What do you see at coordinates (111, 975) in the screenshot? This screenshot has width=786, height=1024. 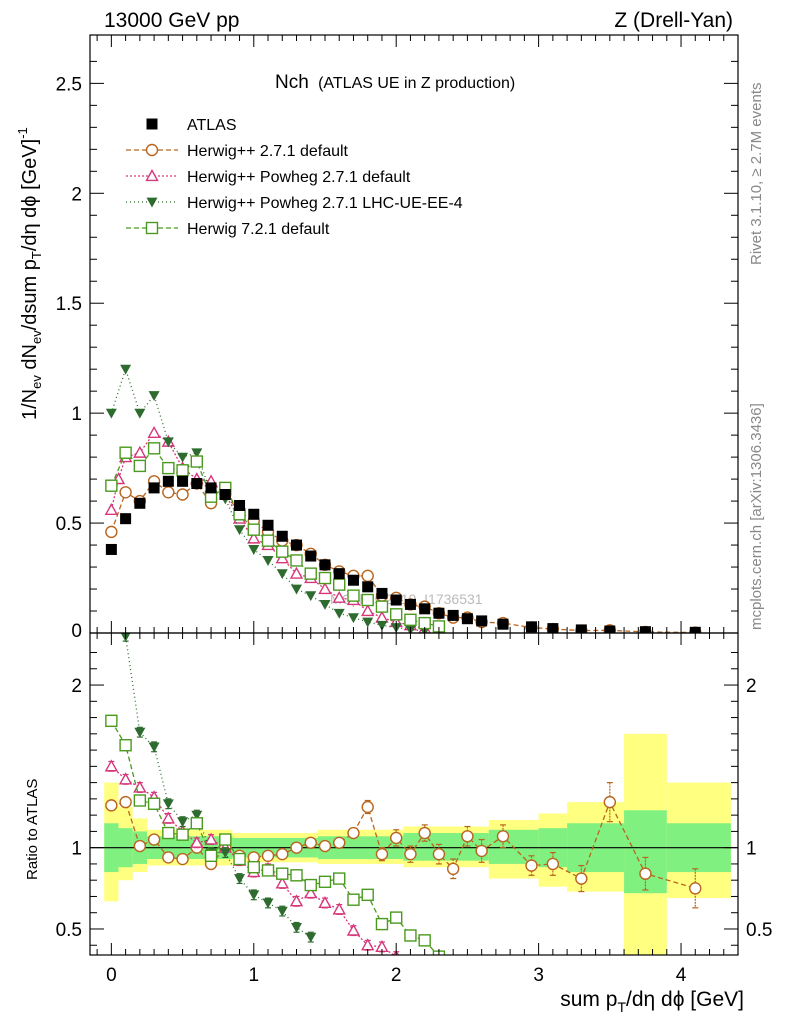 I see `x-tick-label: 0` at bounding box center [111, 975].